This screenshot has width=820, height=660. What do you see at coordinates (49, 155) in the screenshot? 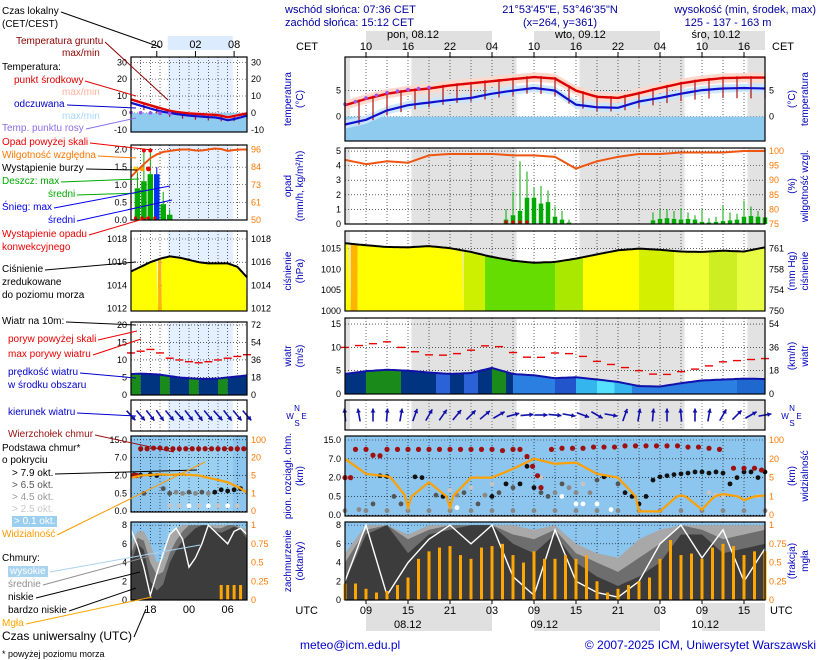
I see `legend-item-wilgotnosc: Wilgotność względna` at bounding box center [49, 155].